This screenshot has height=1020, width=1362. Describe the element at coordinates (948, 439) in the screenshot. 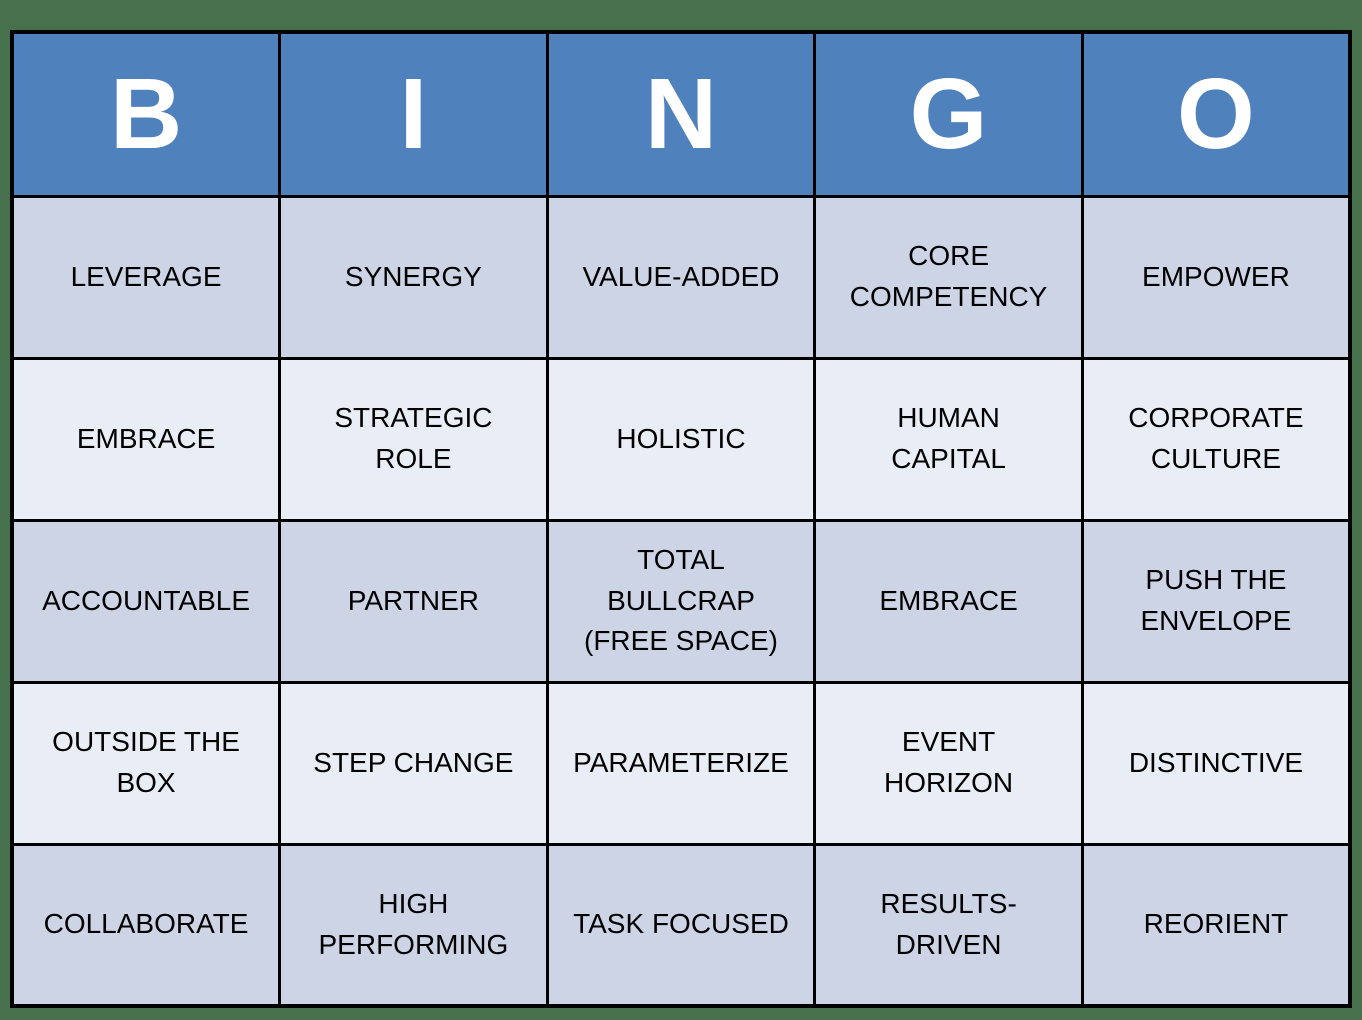

I see `cell-r2-c4: HUMAN CAPITAL` at that location.